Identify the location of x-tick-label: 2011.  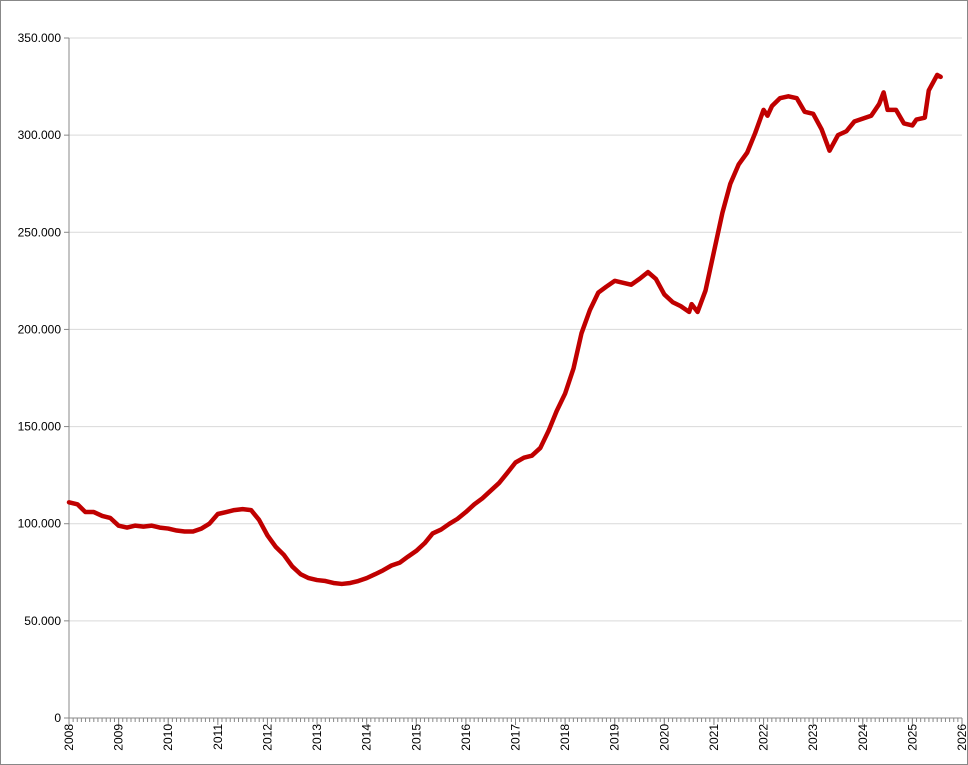
(218, 737).